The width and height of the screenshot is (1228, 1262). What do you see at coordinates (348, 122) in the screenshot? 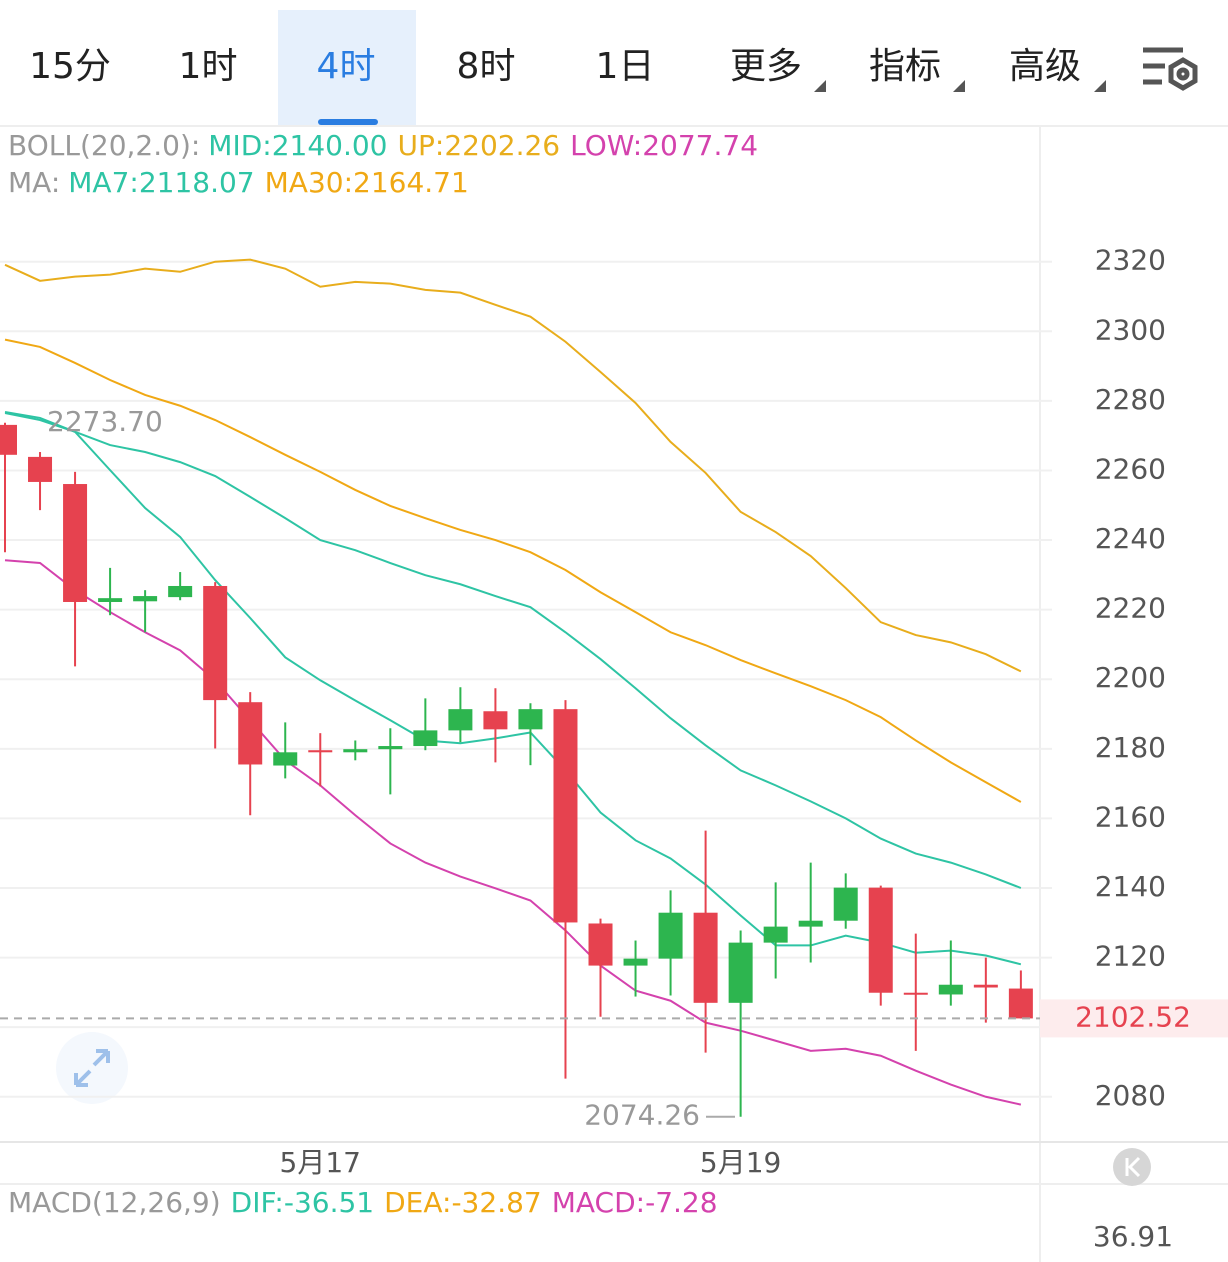
I see `selected-tab-underline` at bounding box center [348, 122].